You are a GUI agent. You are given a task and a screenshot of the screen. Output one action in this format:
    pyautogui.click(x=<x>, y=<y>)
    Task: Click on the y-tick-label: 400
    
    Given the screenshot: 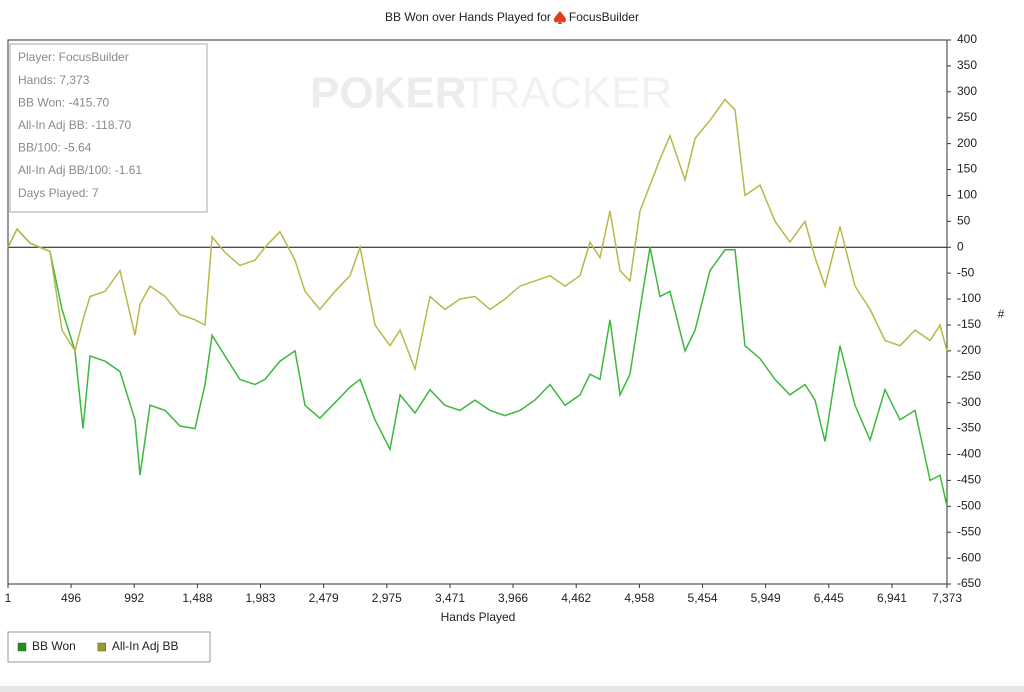 What is the action you would take?
    pyautogui.click(x=967, y=39)
    